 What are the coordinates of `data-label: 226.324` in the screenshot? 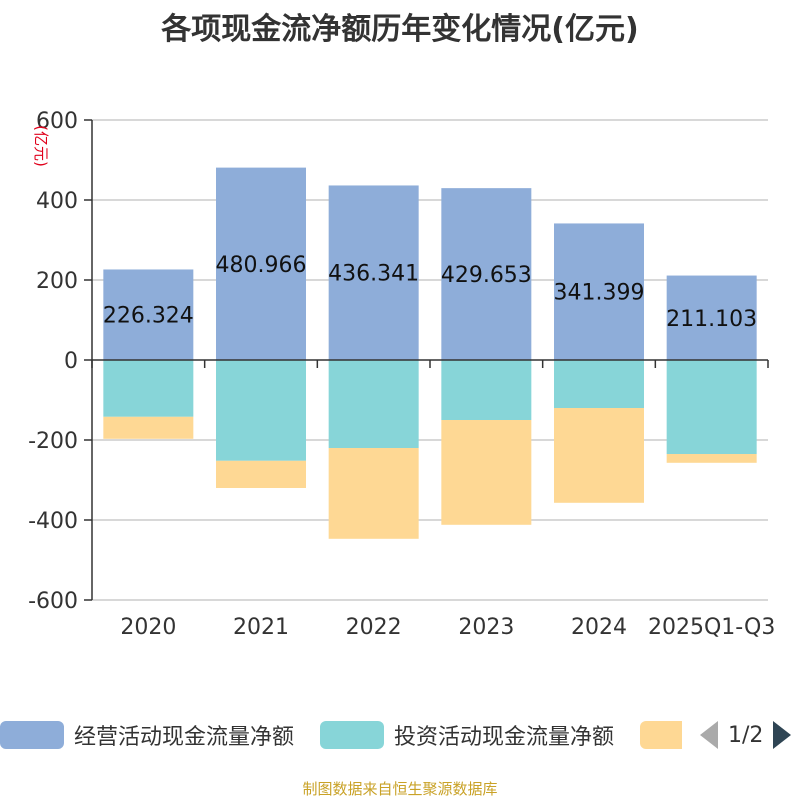 It's located at (148, 316).